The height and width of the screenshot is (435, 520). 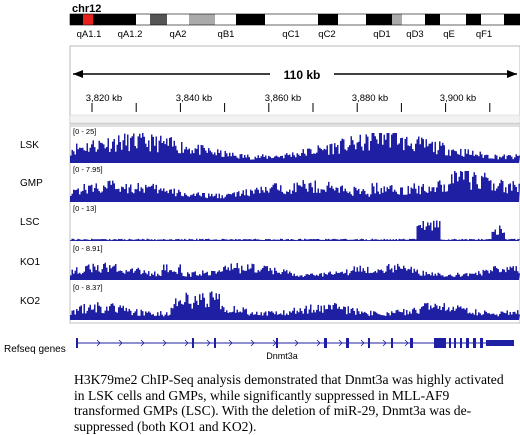 I want to click on ruler-tick-label: 3,880 kb, so click(x=370, y=98).